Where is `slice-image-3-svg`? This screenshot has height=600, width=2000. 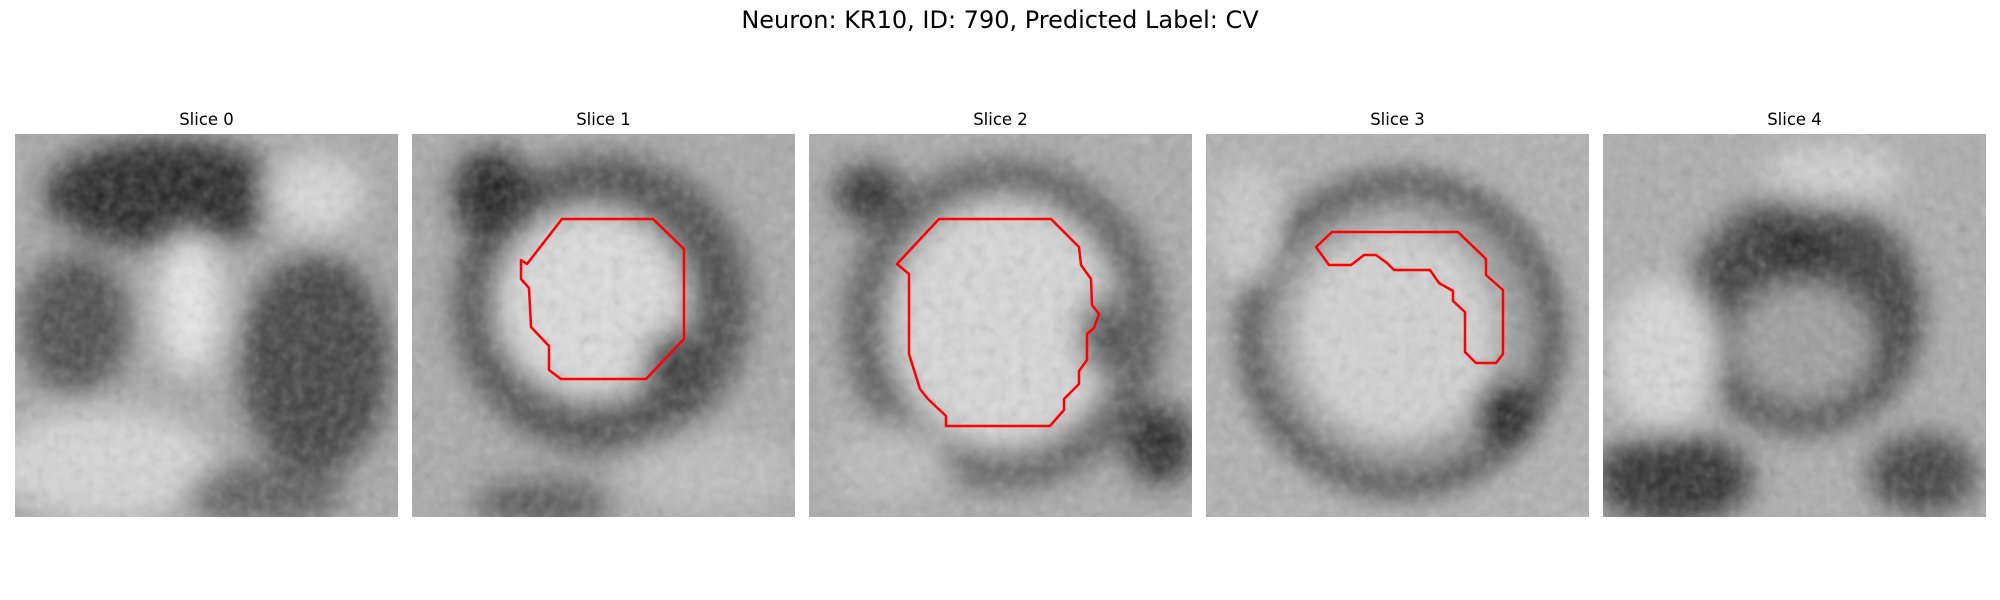
slice-image-3-svg is located at coordinates (1397, 325).